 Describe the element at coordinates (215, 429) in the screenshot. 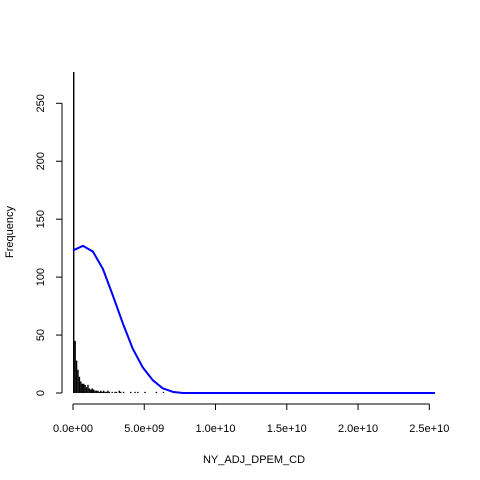

I see `x-tick-label: 1.0e+10` at that location.